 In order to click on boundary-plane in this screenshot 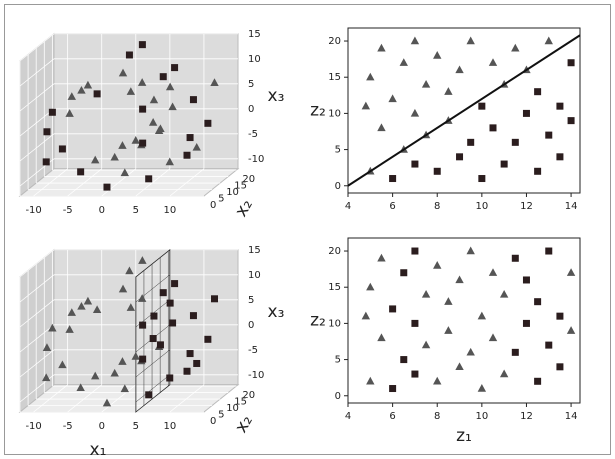, I will do `click(153, 330)`.